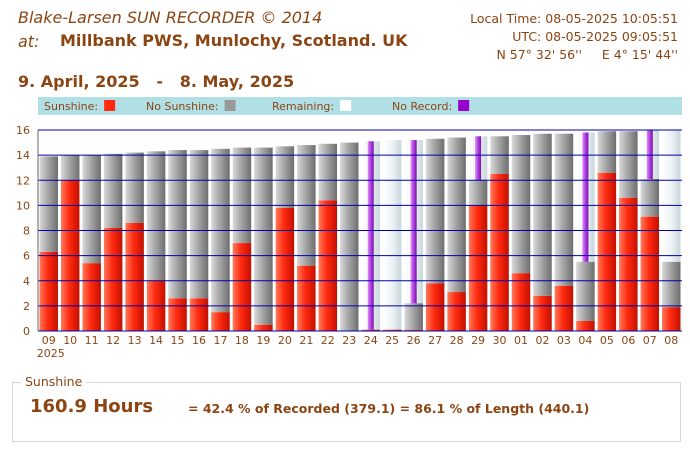 This screenshot has height=450, width=690. Describe the element at coordinates (23, 180) in the screenshot. I see `y-tick-12: 12` at that location.